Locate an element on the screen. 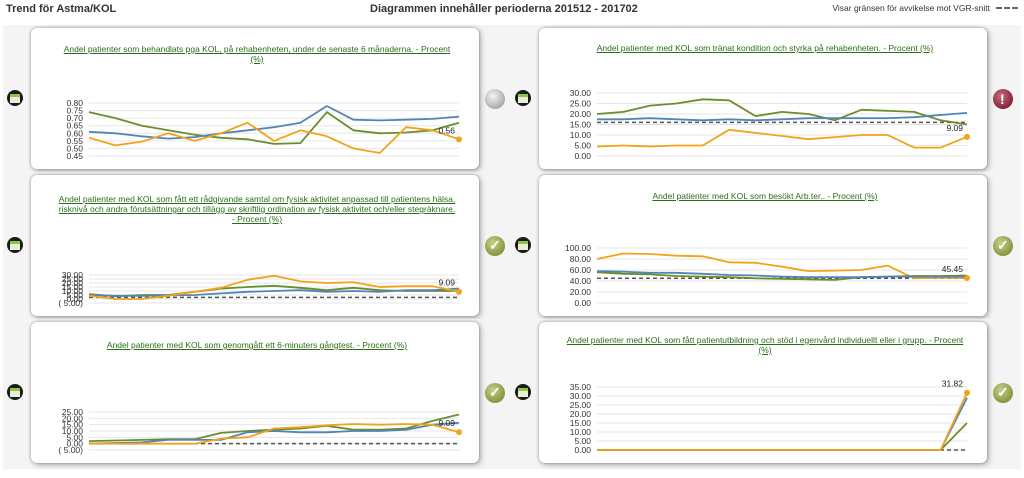 Image resolution: width=1024 pixels, height=478 pixels. y-tick-label: 0.75 is located at coordinates (74, 111).